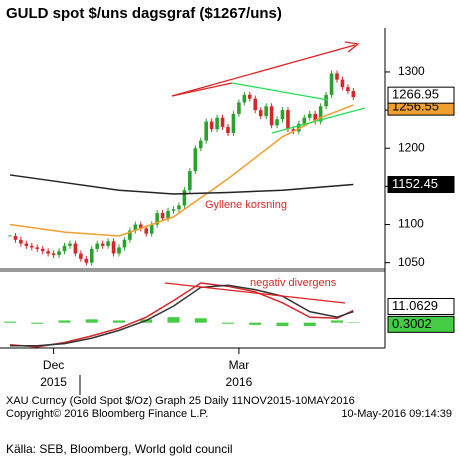  I want to click on copyright: Copyright© 2016 Bloomberg Finance L.P., so click(107, 414).